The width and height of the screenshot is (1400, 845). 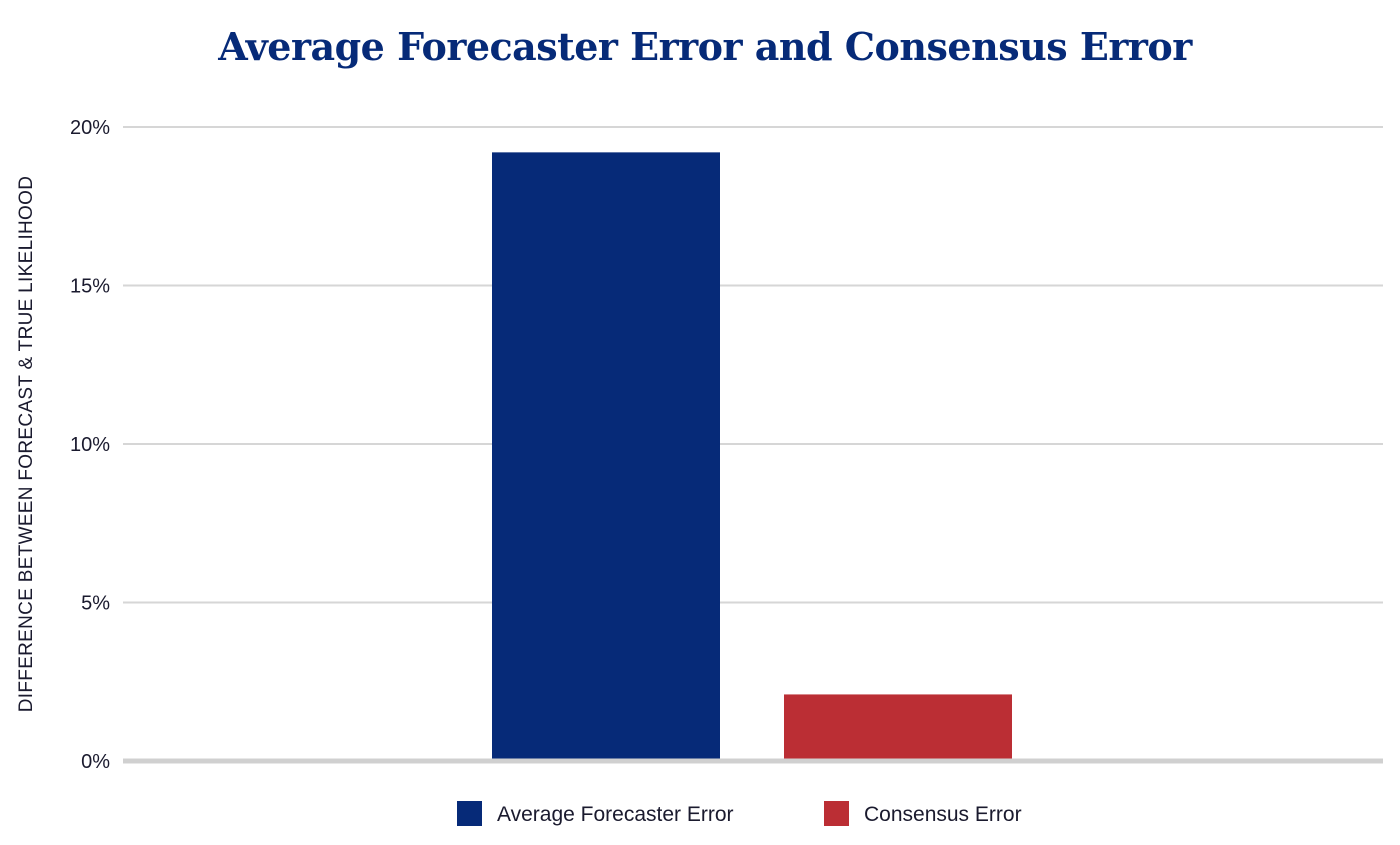 What do you see at coordinates (95, 604) in the screenshot?
I see `y-tick-label: 5%` at bounding box center [95, 604].